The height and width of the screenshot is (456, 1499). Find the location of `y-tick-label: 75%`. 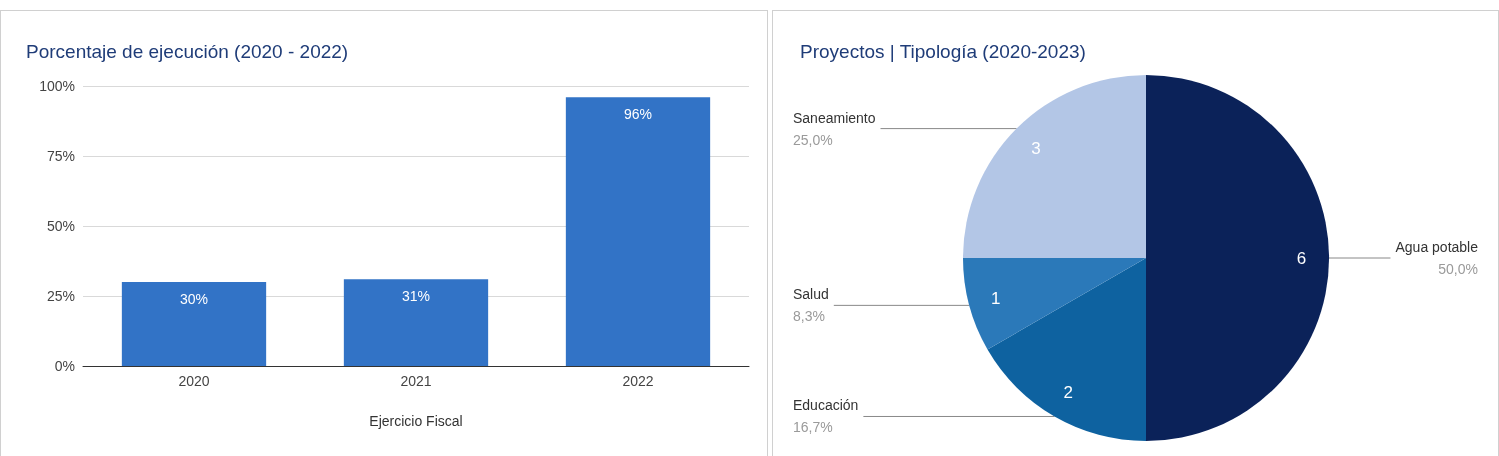

y-tick-label: 75% is located at coordinates (60, 156).